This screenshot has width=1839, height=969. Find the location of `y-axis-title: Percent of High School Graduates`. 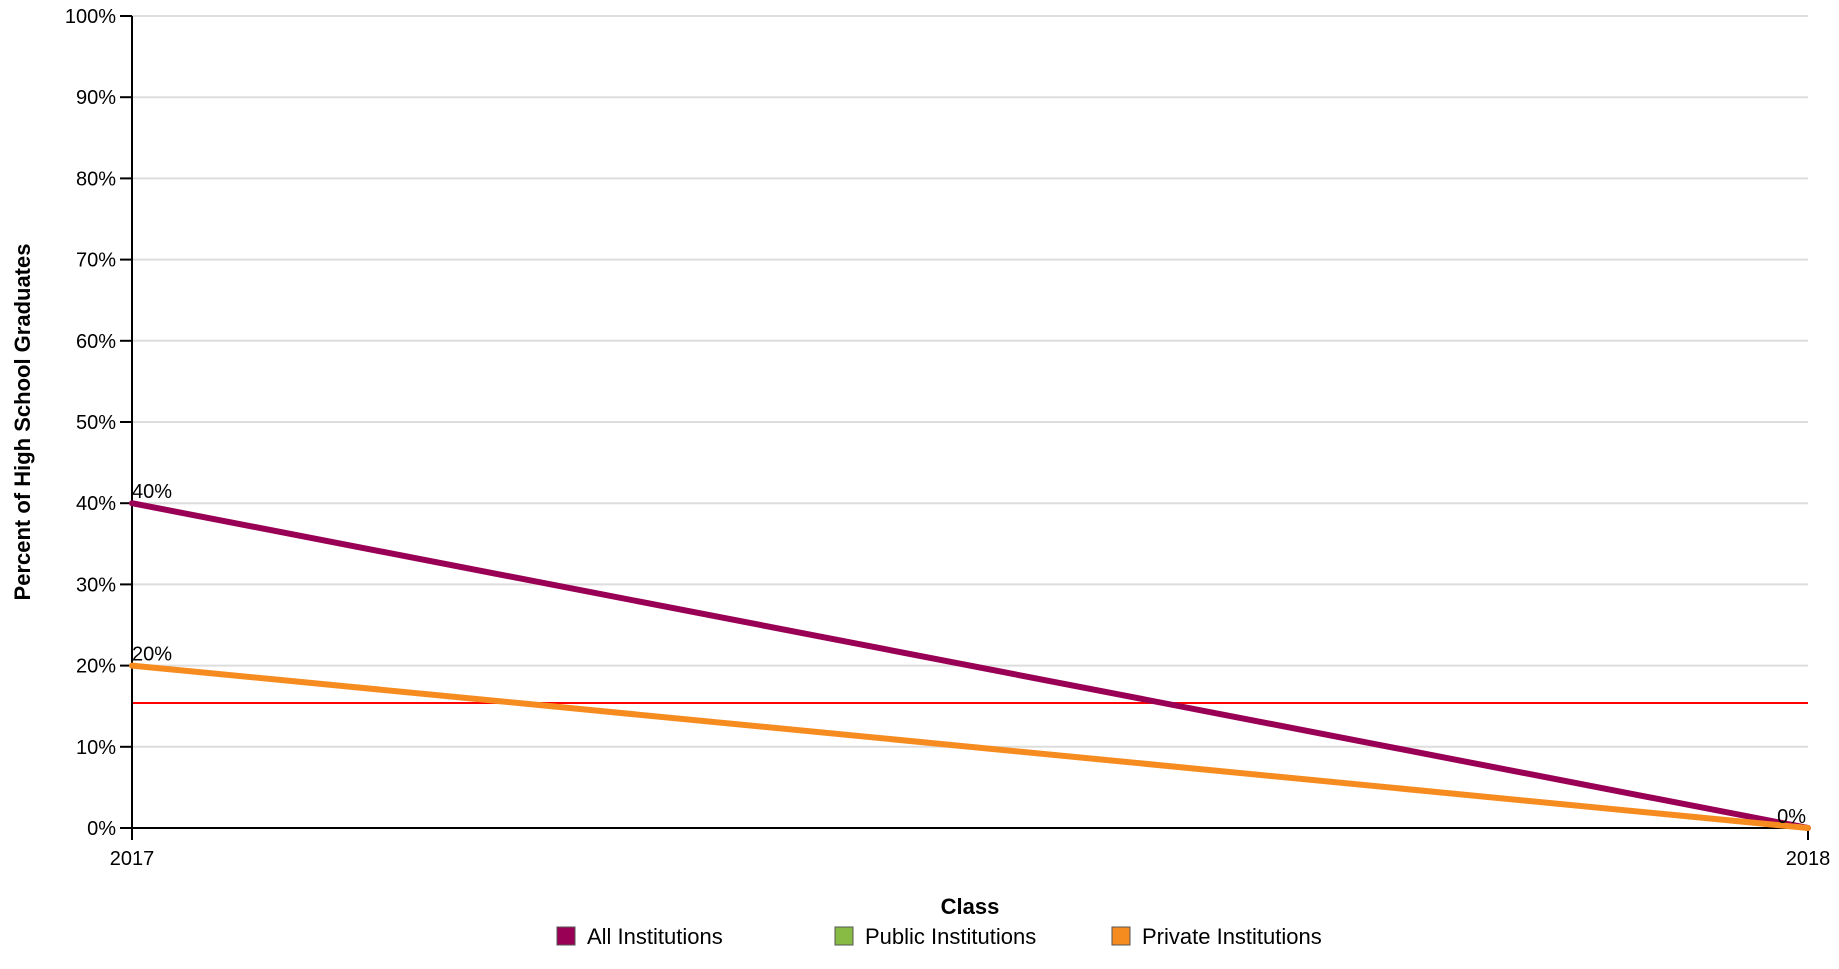

y-axis-title: Percent of High School Graduates is located at coordinates (22, 422).